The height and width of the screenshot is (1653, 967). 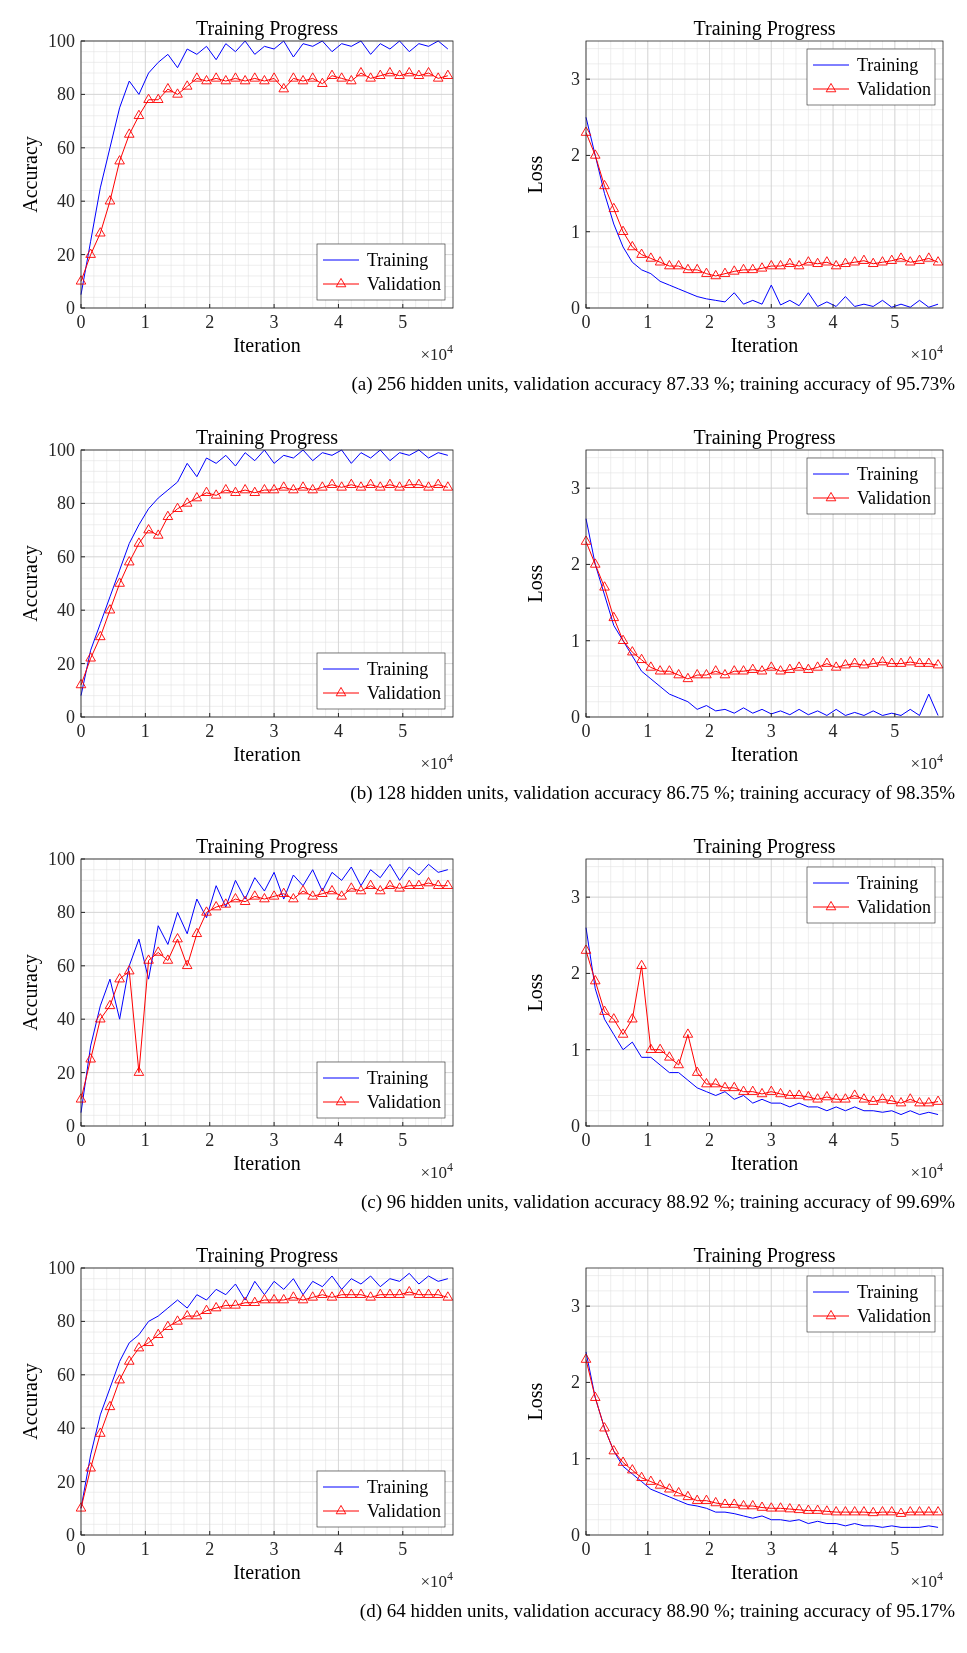 What do you see at coordinates (575, 308) in the screenshot?
I see `y-tick-label: 0` at bounding box center [575, 308].